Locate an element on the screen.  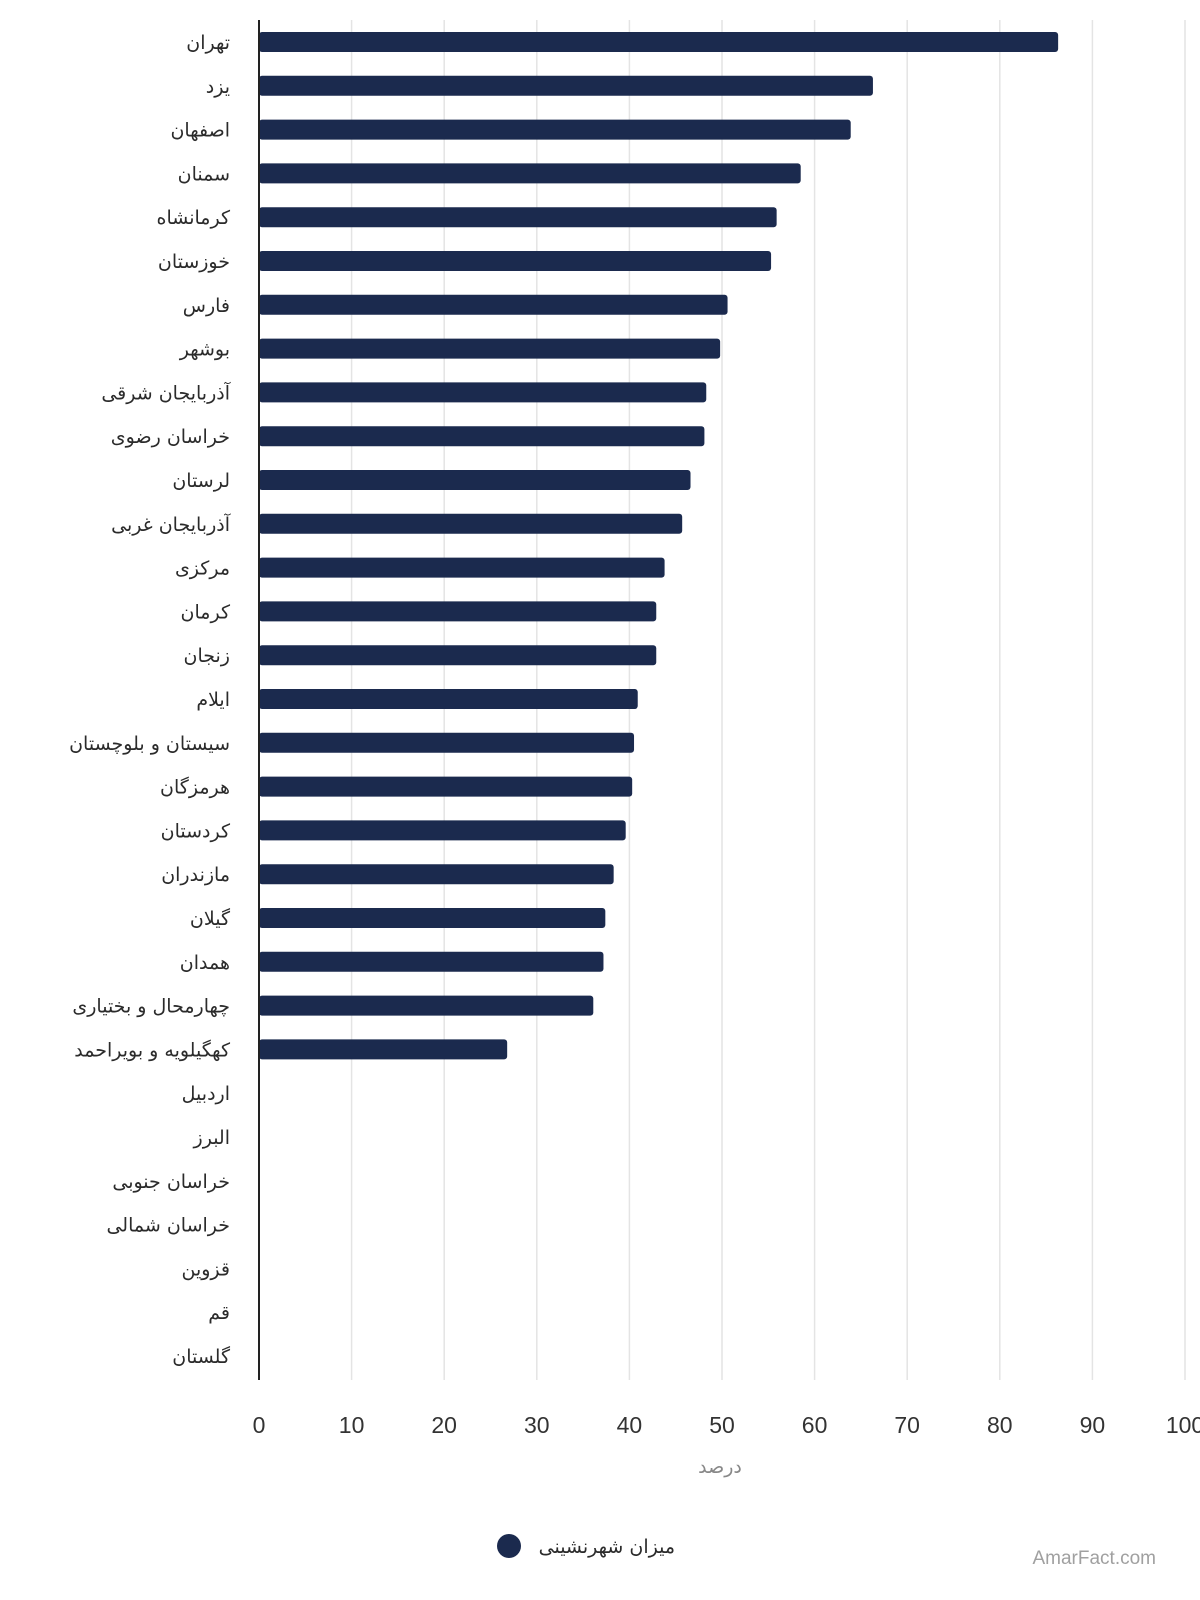
x-tick-label: 30 is located at coordinates (537, 1425).